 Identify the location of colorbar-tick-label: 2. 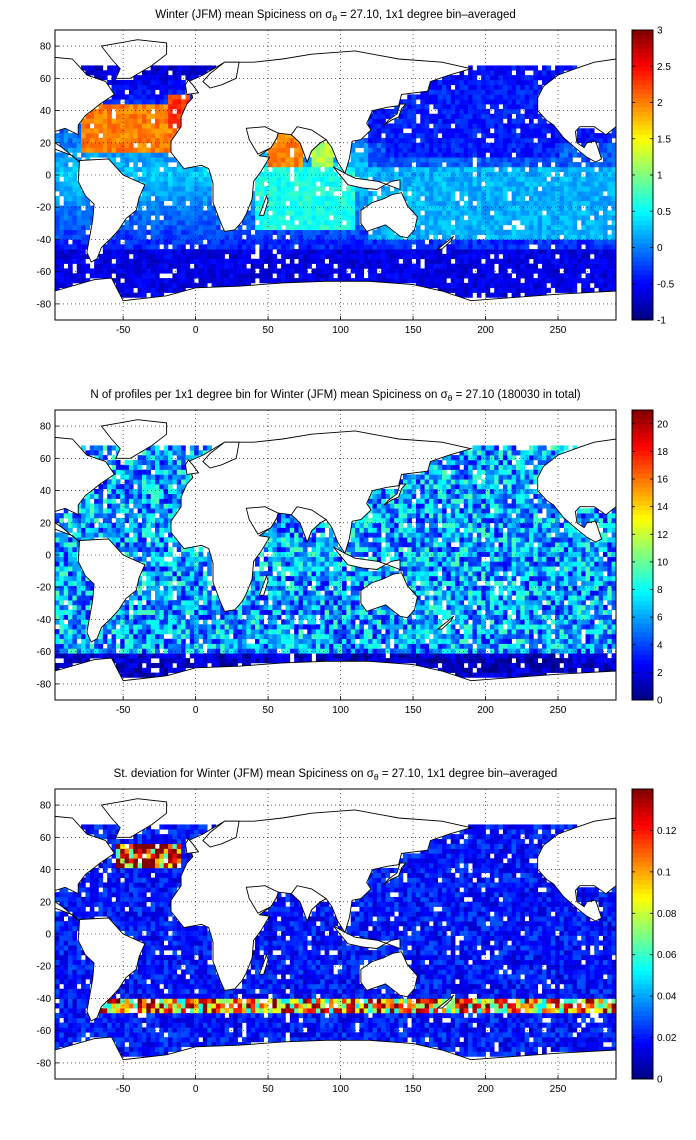
(660, 103).